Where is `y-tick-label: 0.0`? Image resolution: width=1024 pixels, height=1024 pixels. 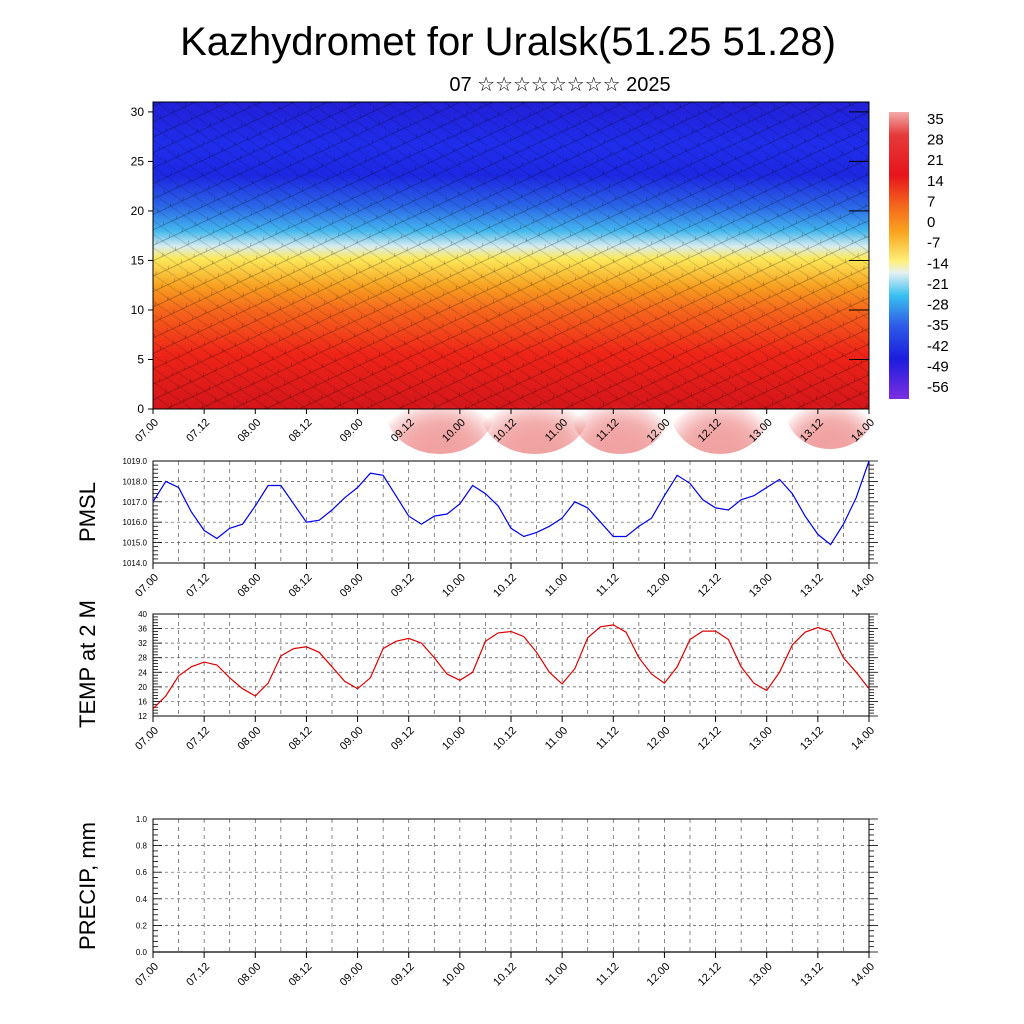
y-tick-label: 0.0 is located at coordinates (142, 952).